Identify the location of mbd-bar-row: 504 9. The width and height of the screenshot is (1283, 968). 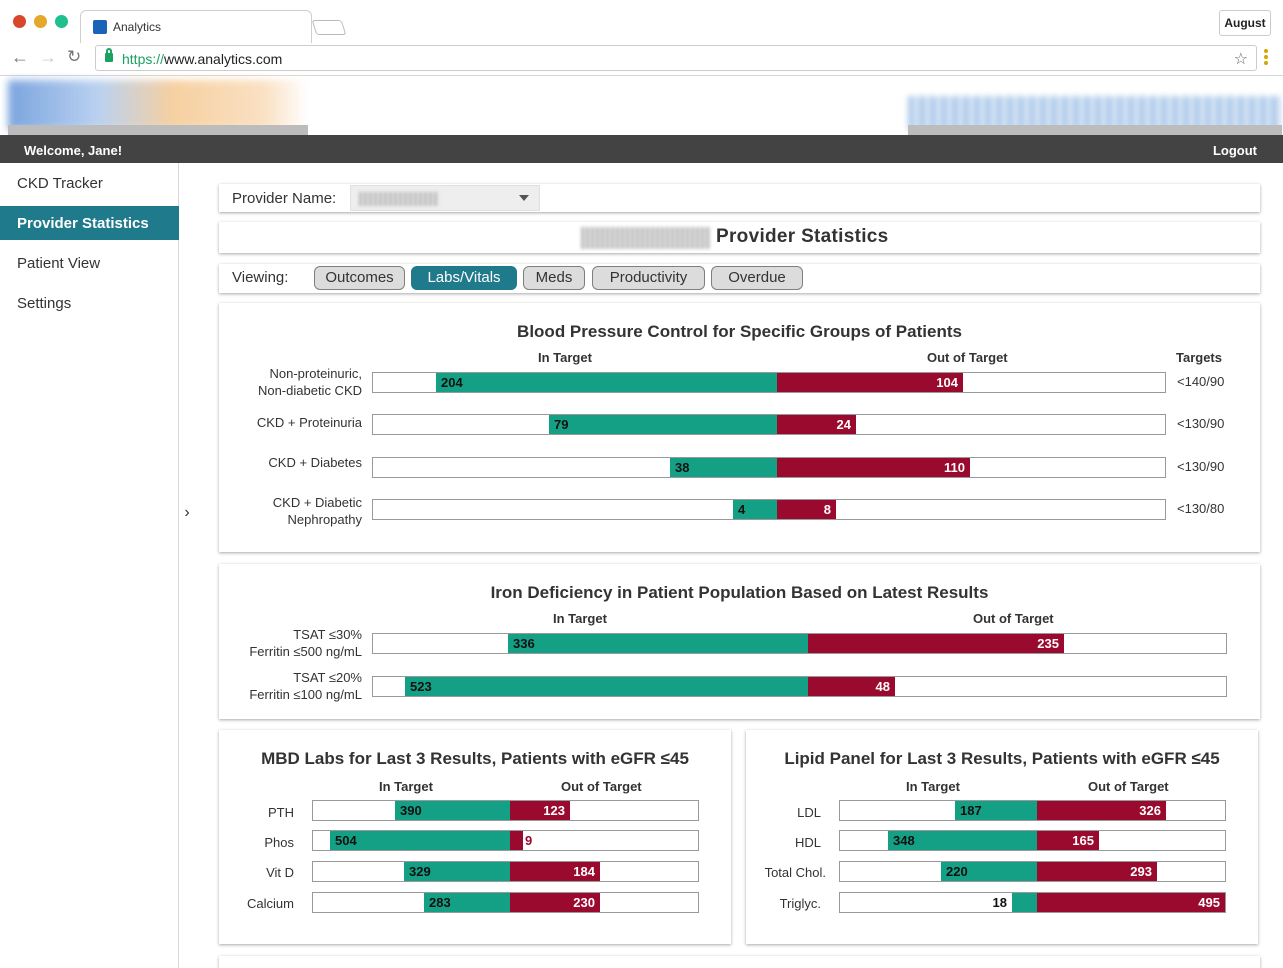
(505, 840).